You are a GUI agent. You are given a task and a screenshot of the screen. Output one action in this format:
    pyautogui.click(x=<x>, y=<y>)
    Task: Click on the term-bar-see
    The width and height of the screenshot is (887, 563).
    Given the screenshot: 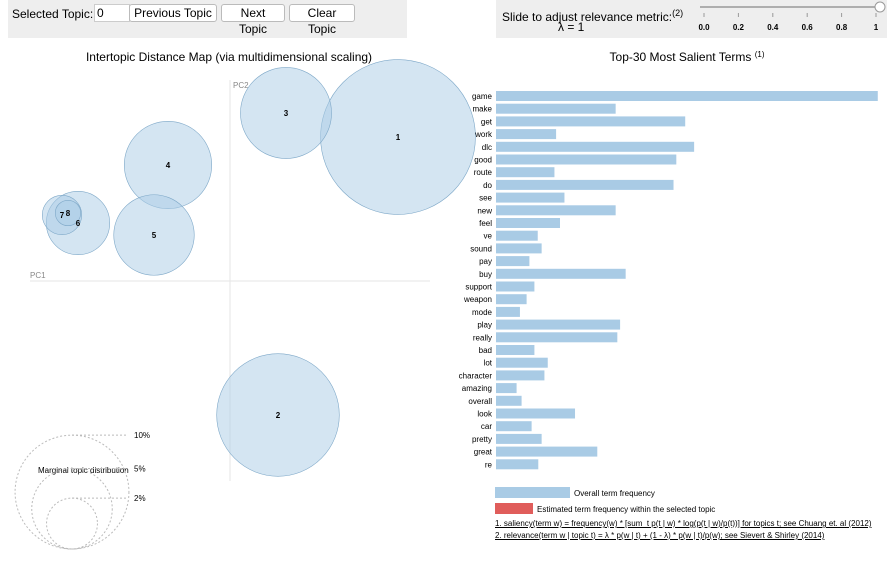 What is the action you would take?
    pyautogui.click(x=530, y=197)
    